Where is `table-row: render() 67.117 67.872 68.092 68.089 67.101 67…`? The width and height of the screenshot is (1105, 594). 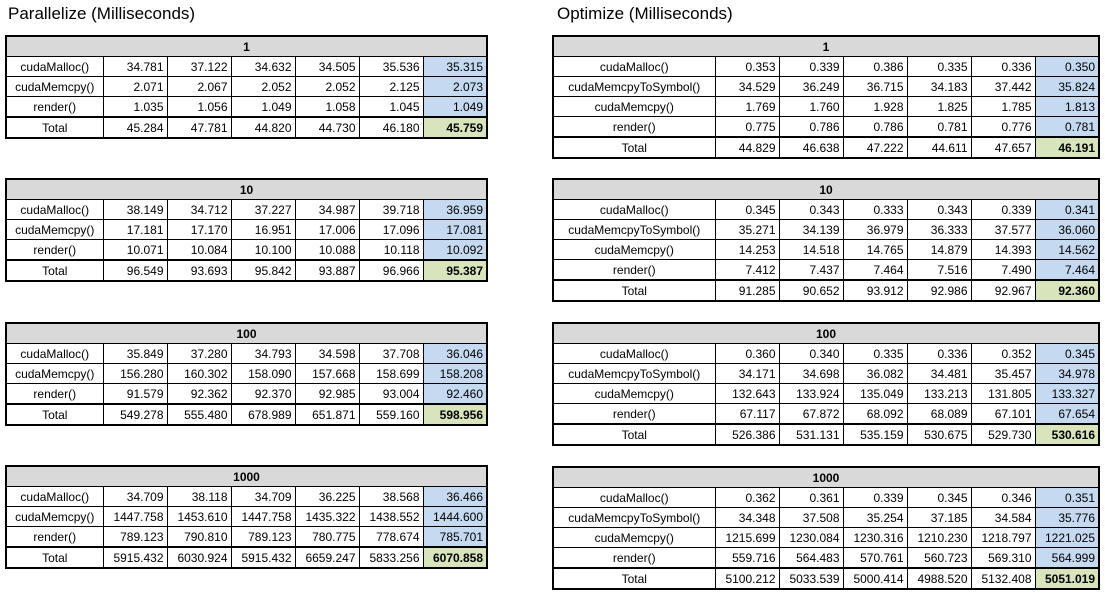
table-row: render() 67.117 67.872 68.092 68.089 67.101 67… is located at coordinates (826, 414).